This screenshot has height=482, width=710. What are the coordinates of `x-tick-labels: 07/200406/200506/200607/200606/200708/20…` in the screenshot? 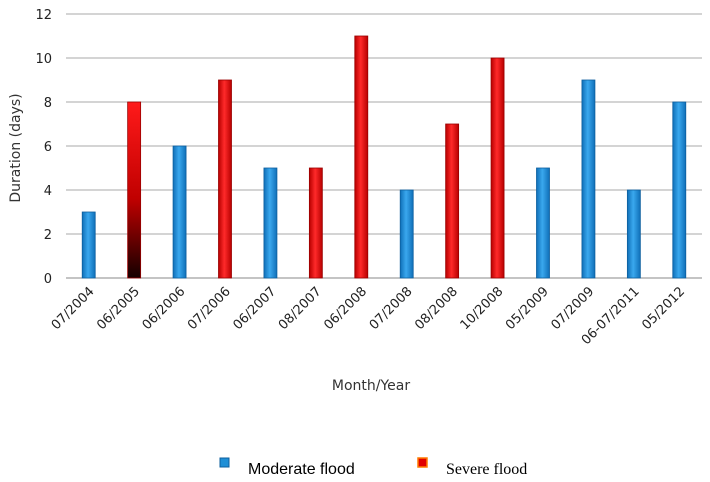 It's located at (368, 316).